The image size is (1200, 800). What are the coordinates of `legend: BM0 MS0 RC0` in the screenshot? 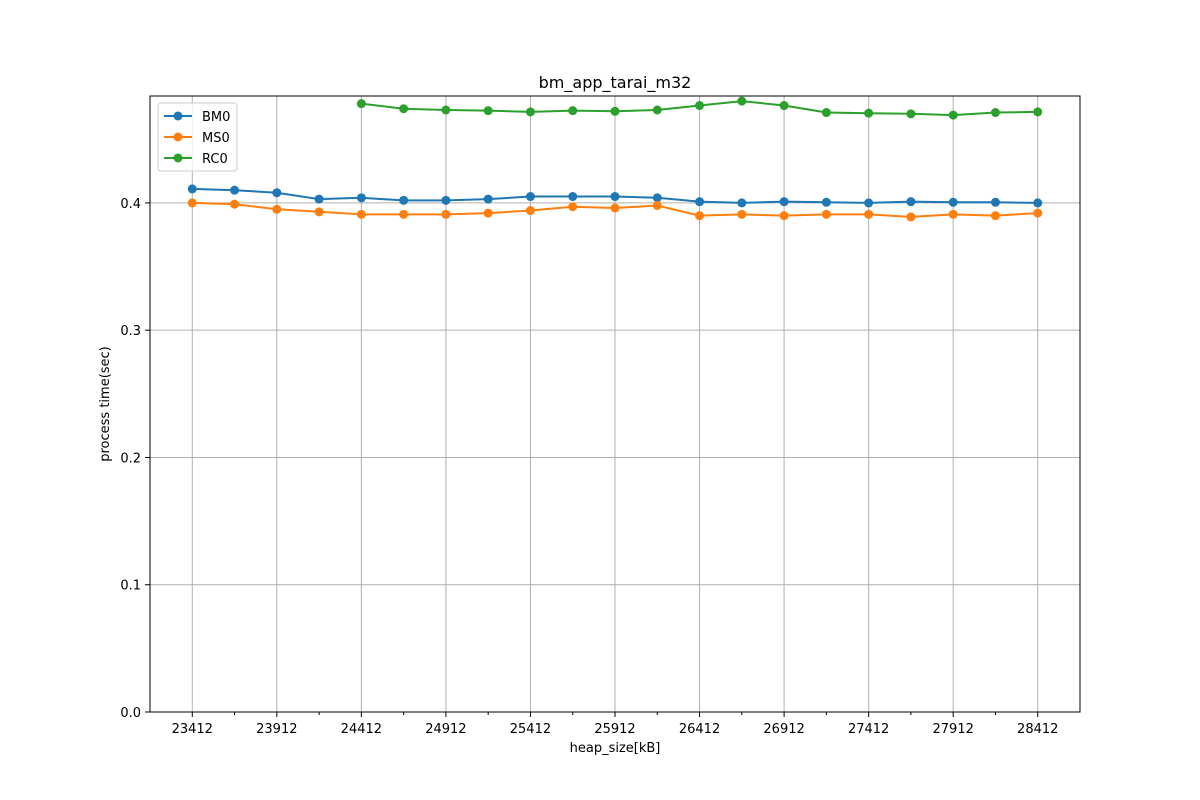 It's located at (197, 137).